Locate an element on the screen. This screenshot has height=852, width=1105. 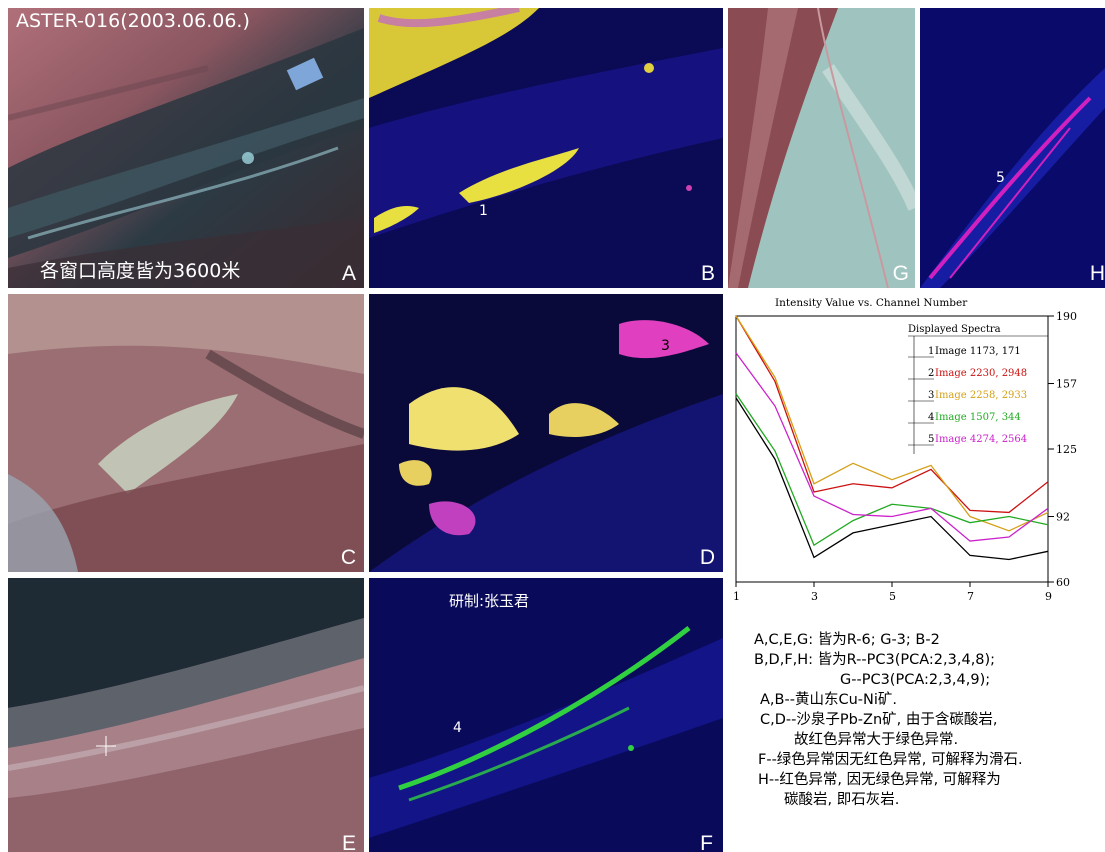
x-tick-label: 1 is located at coordinates (736, 596).